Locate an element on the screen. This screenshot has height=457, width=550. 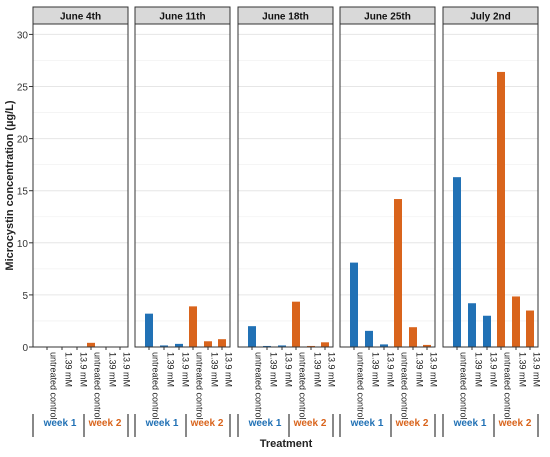
panel-title: June 4th is located at coordinates (80, 17).